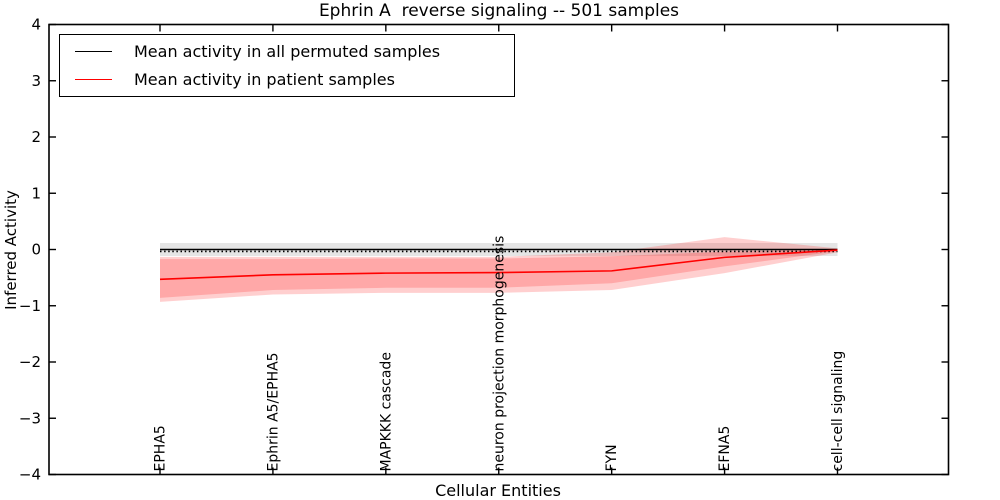 This screenshot has width=1000, height=500. Describe the element at coordinates (36, 193) in the screenshot. I see `y-tick-label: 1` at that location.